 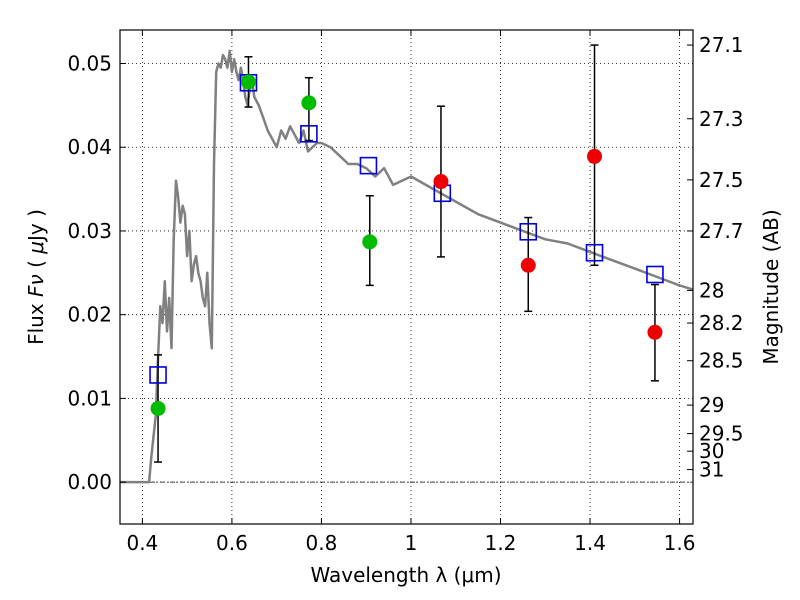 I want to click on y-tick-label: 0.01, so click(x=89, y=398).